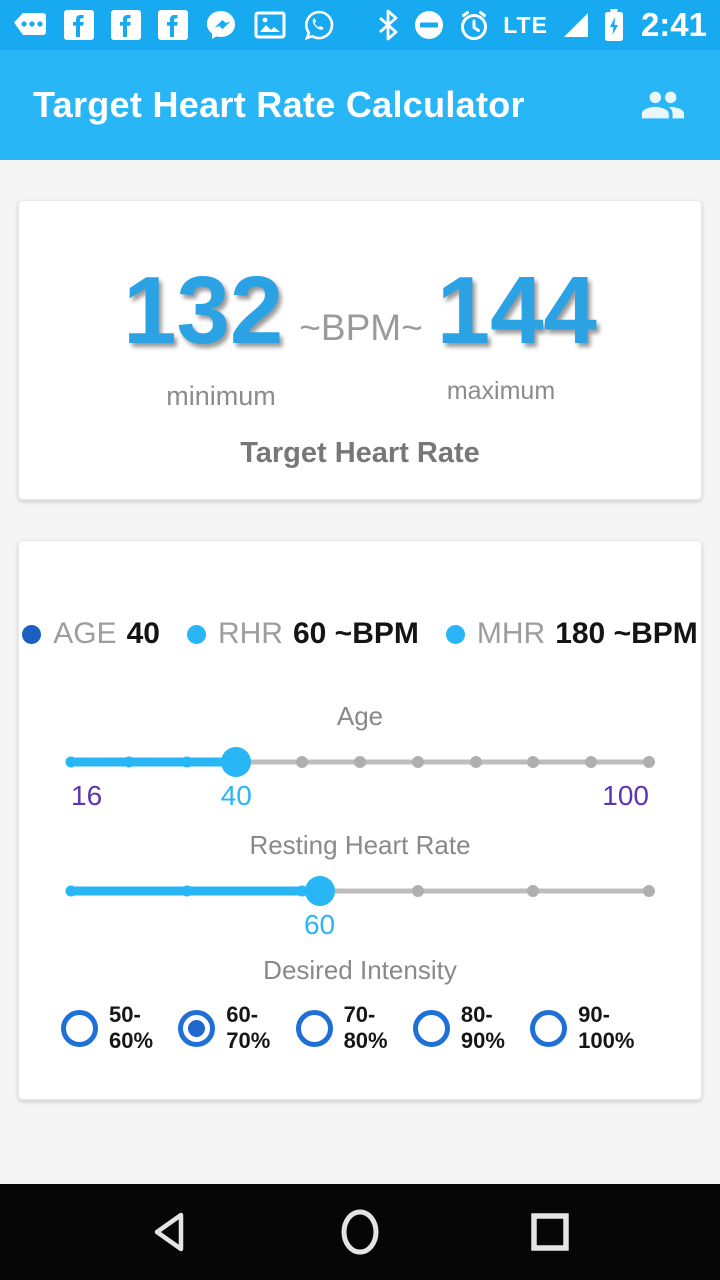 The width and height of the screenshot is (720, 1280). What do you see at coordinates (319, 891) in the screenshot?
I see `rhr-slider-thumb` at bounding box center [319, 891].